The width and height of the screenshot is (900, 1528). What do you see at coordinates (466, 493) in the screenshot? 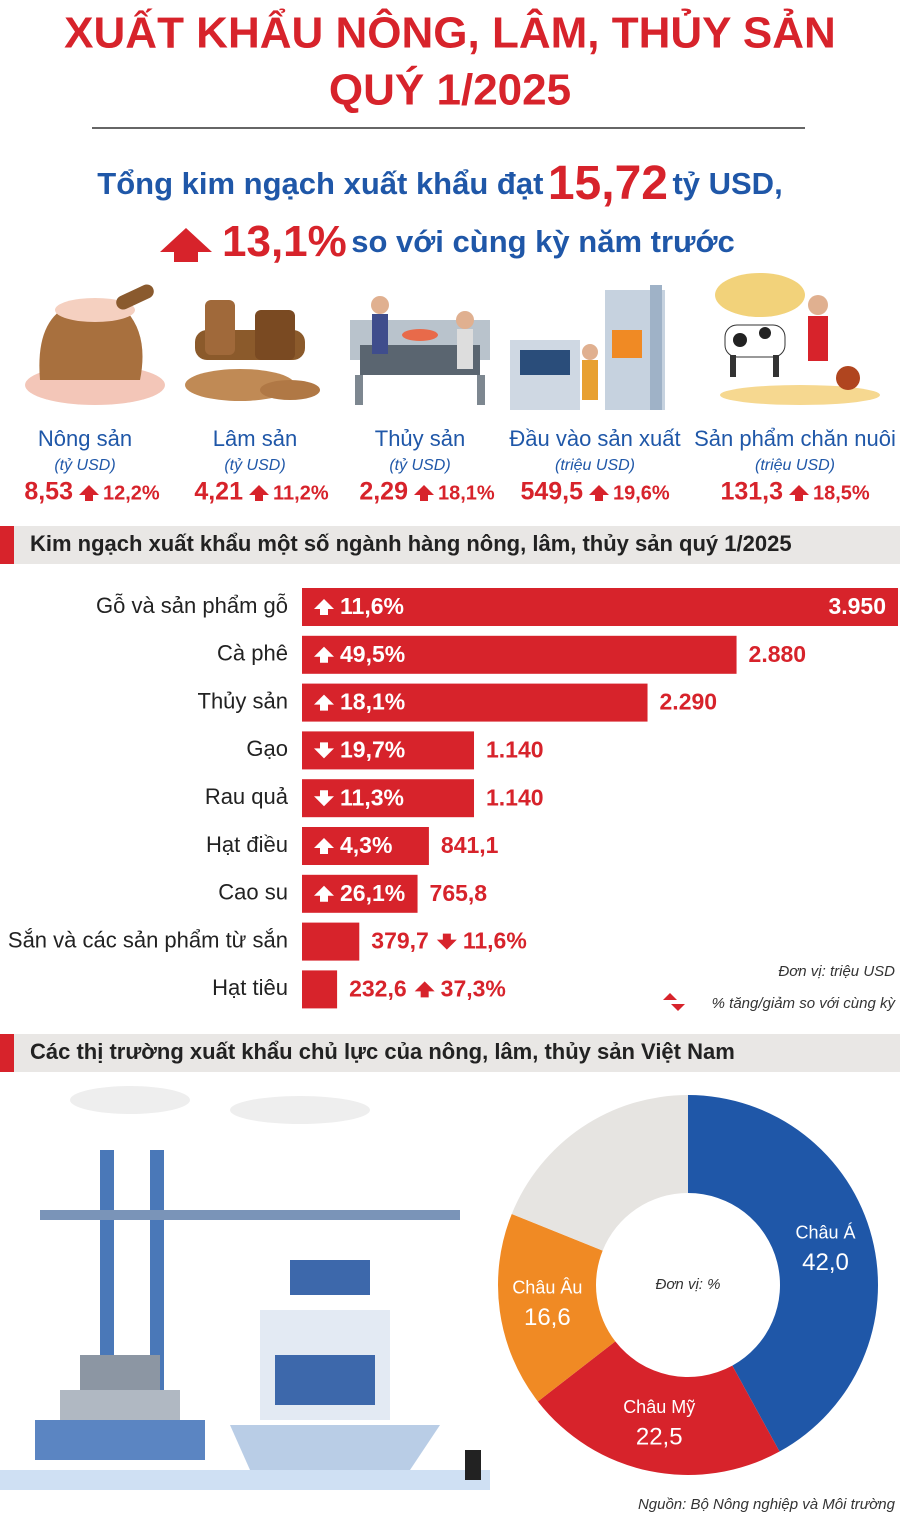
I see `sector-change: 18,1%` at bounding box center [466, 493].